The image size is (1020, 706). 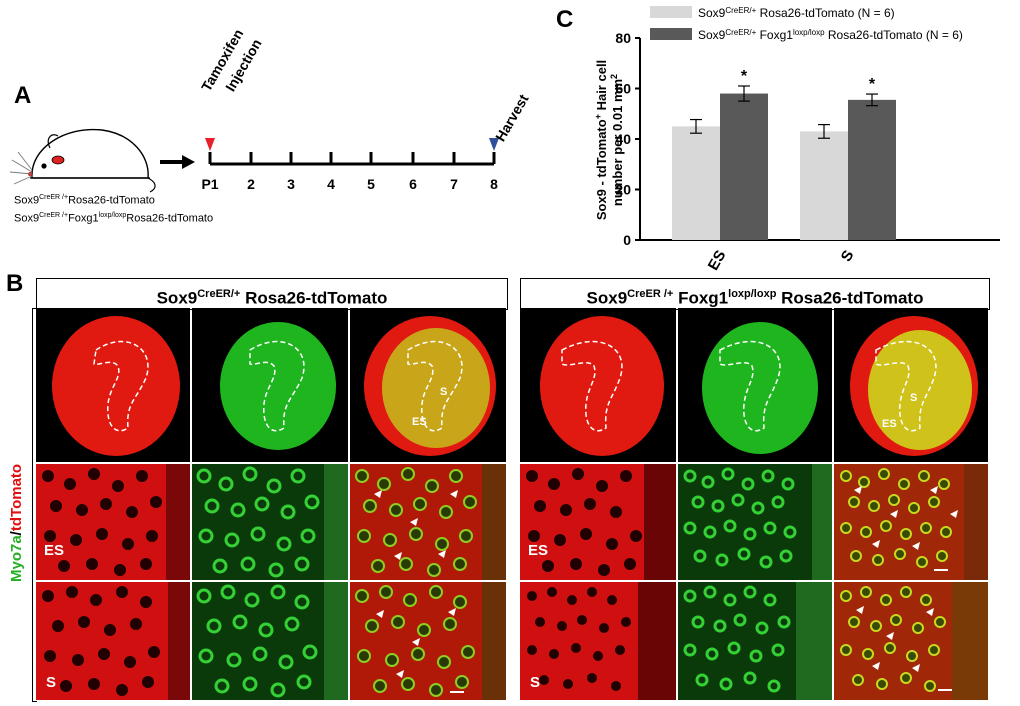 I want to click on right-whole-green, so click(x=755, y=385).